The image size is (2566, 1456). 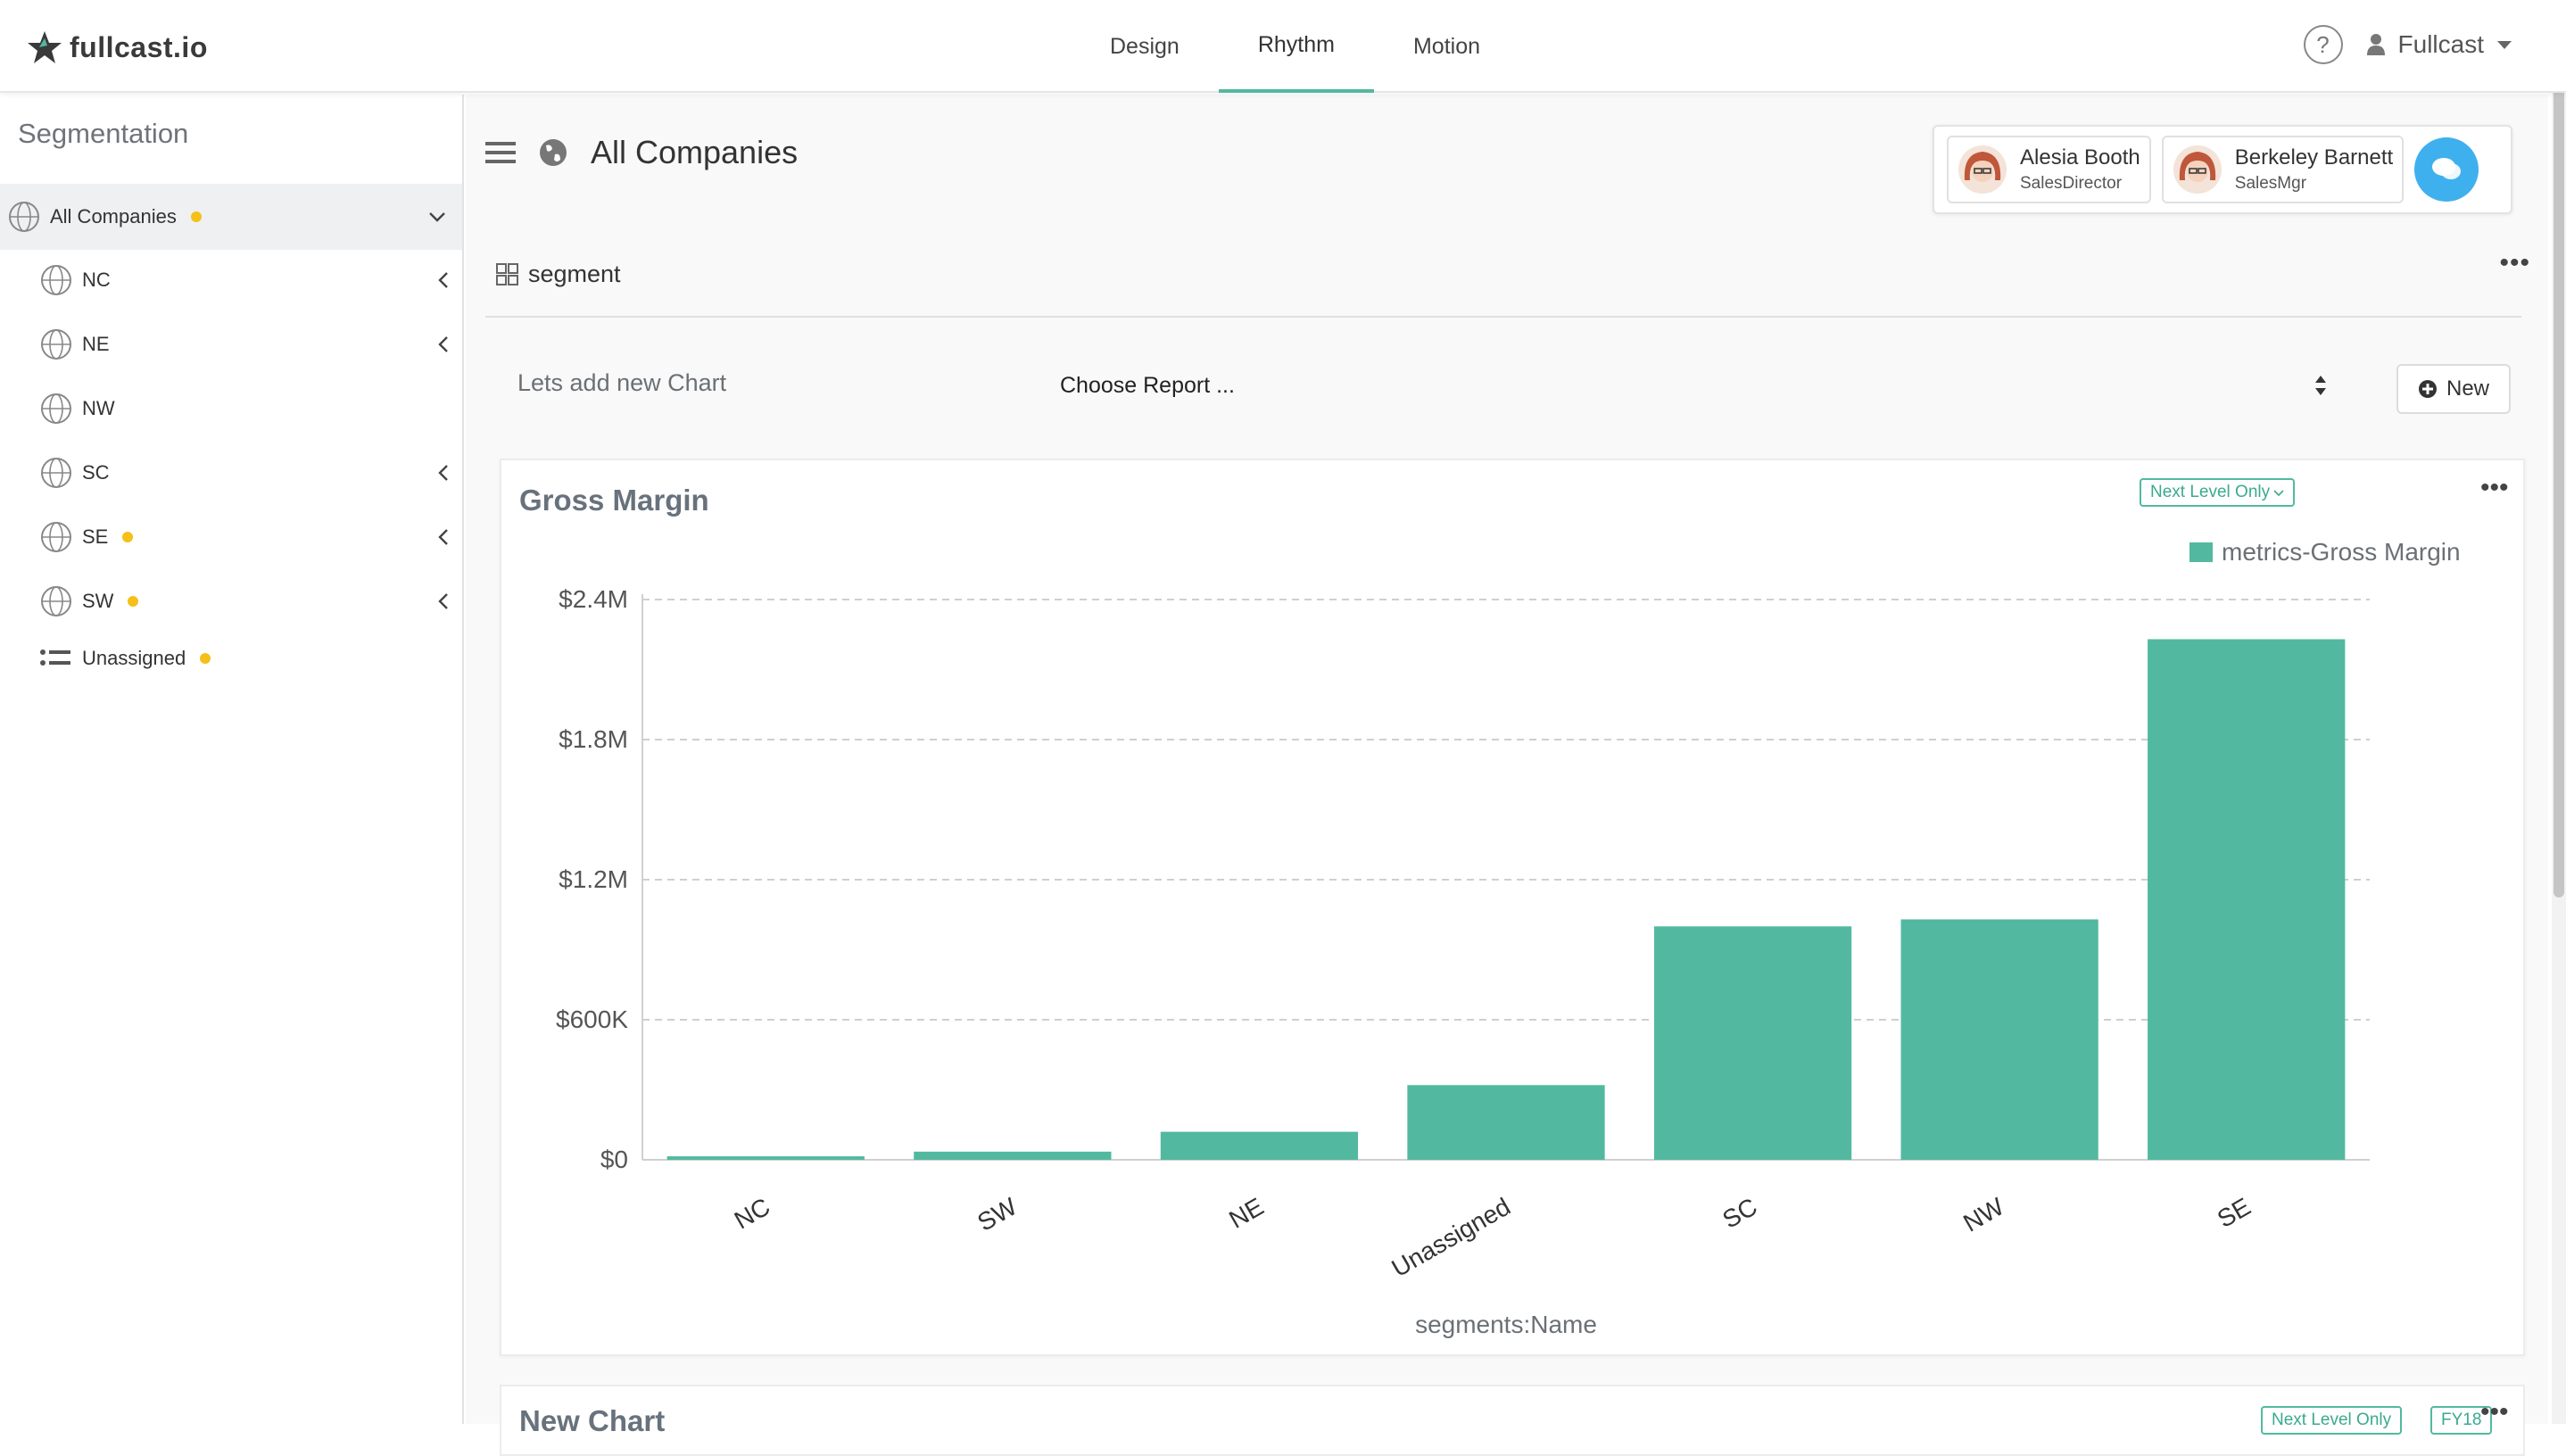 I want to click on y-tick-label: $2.4M, so click(x=593, y=599).